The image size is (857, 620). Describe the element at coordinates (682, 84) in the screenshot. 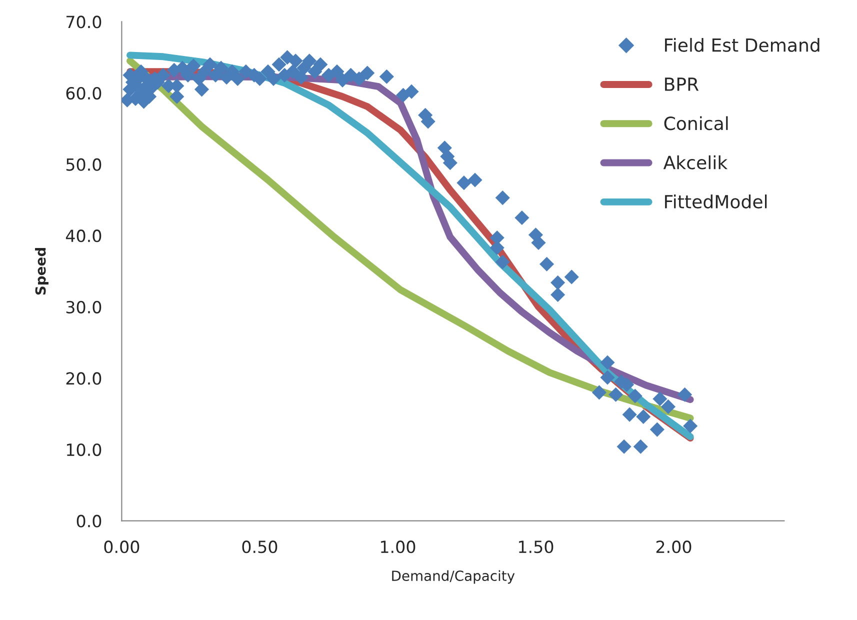

I see `legend-label: BPR` at that location.